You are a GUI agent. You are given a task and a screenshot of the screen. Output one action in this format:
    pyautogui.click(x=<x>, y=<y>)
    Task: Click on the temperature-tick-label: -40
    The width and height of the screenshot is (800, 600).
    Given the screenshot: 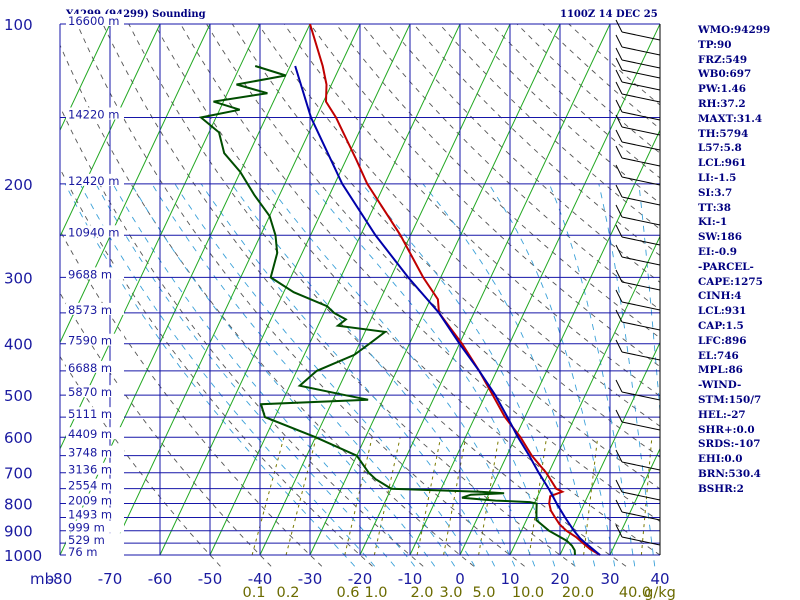 What is the action you would take?
    pyautogui.click(x=260, y=579)
    